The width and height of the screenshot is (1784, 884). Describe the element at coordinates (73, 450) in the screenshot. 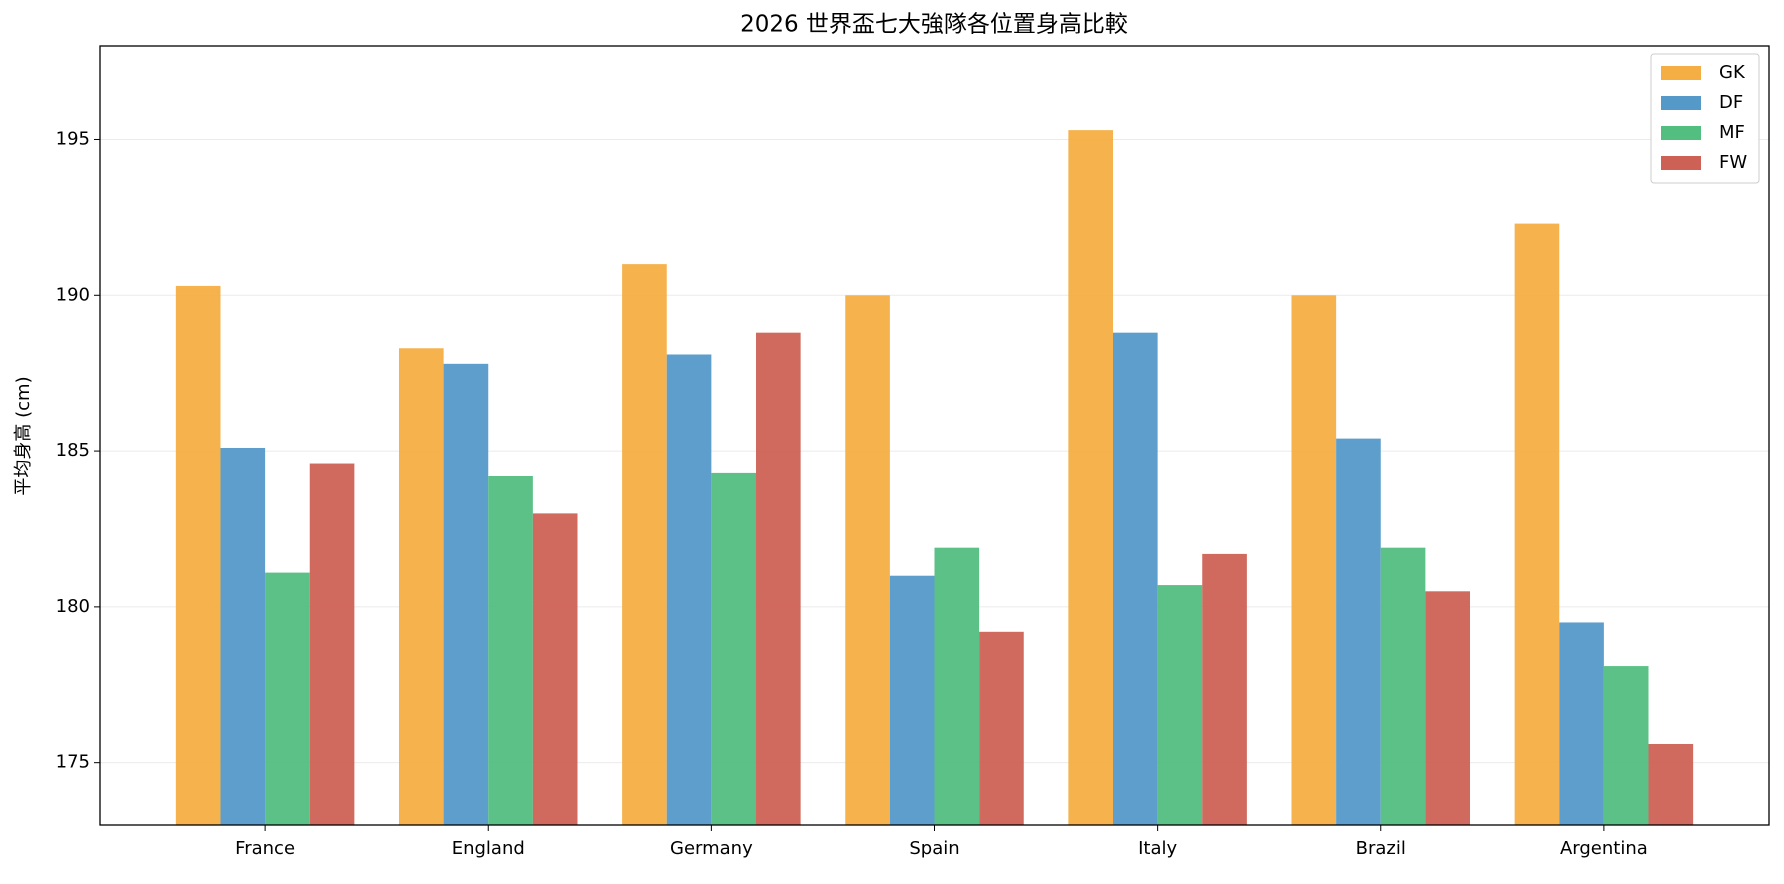

I see `y-tick-label: 185` at that location.